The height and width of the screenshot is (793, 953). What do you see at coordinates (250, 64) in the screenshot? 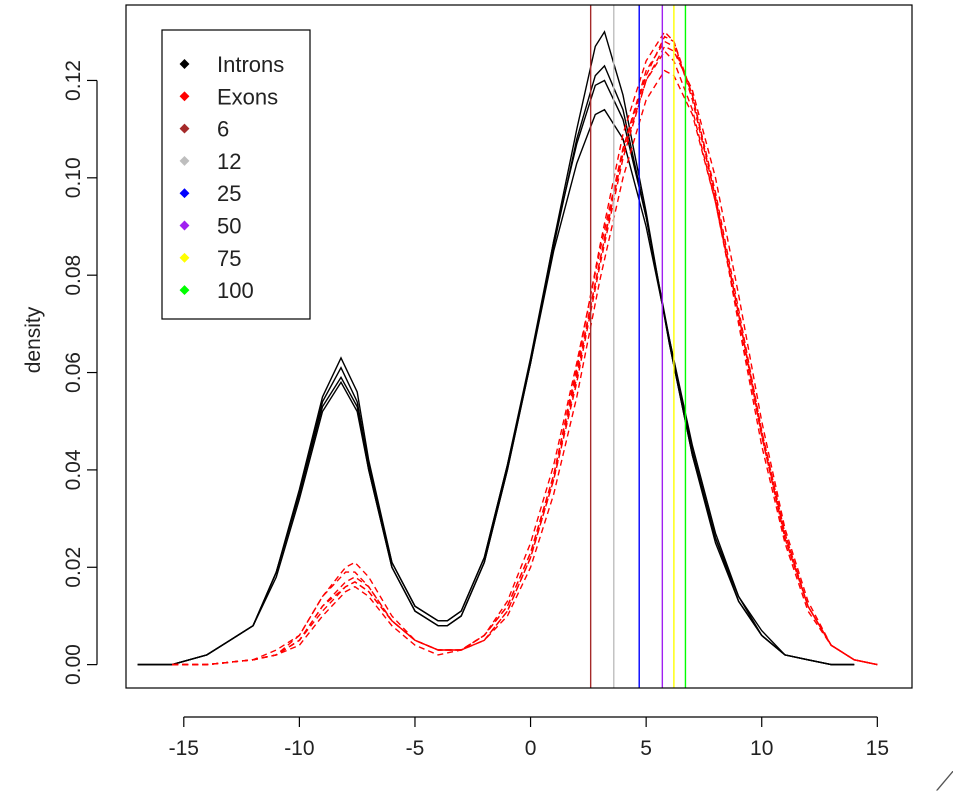
I see `legend-label: Introns` at bounding box center [250, 64].